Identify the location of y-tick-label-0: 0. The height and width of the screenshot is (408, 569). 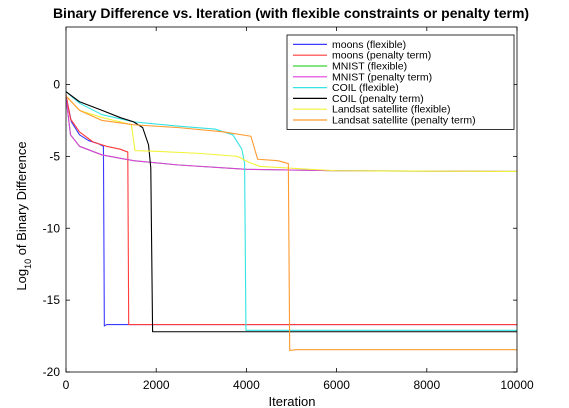
(56, 85).